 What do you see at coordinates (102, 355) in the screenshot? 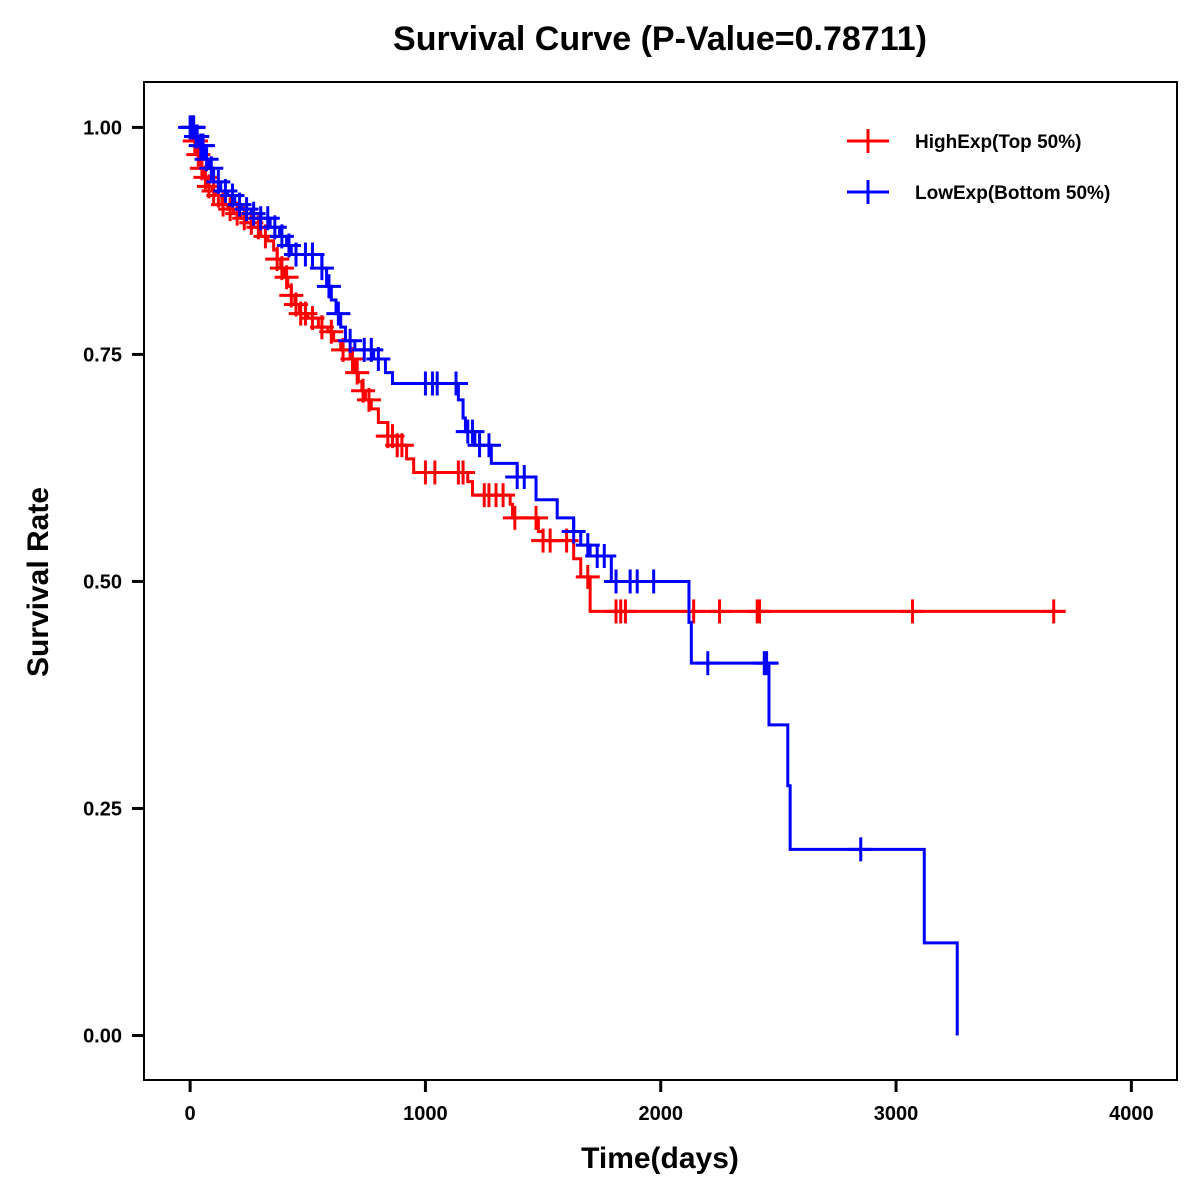
I see `y-tick-label: 0.75` at bounding box center [102, 355].